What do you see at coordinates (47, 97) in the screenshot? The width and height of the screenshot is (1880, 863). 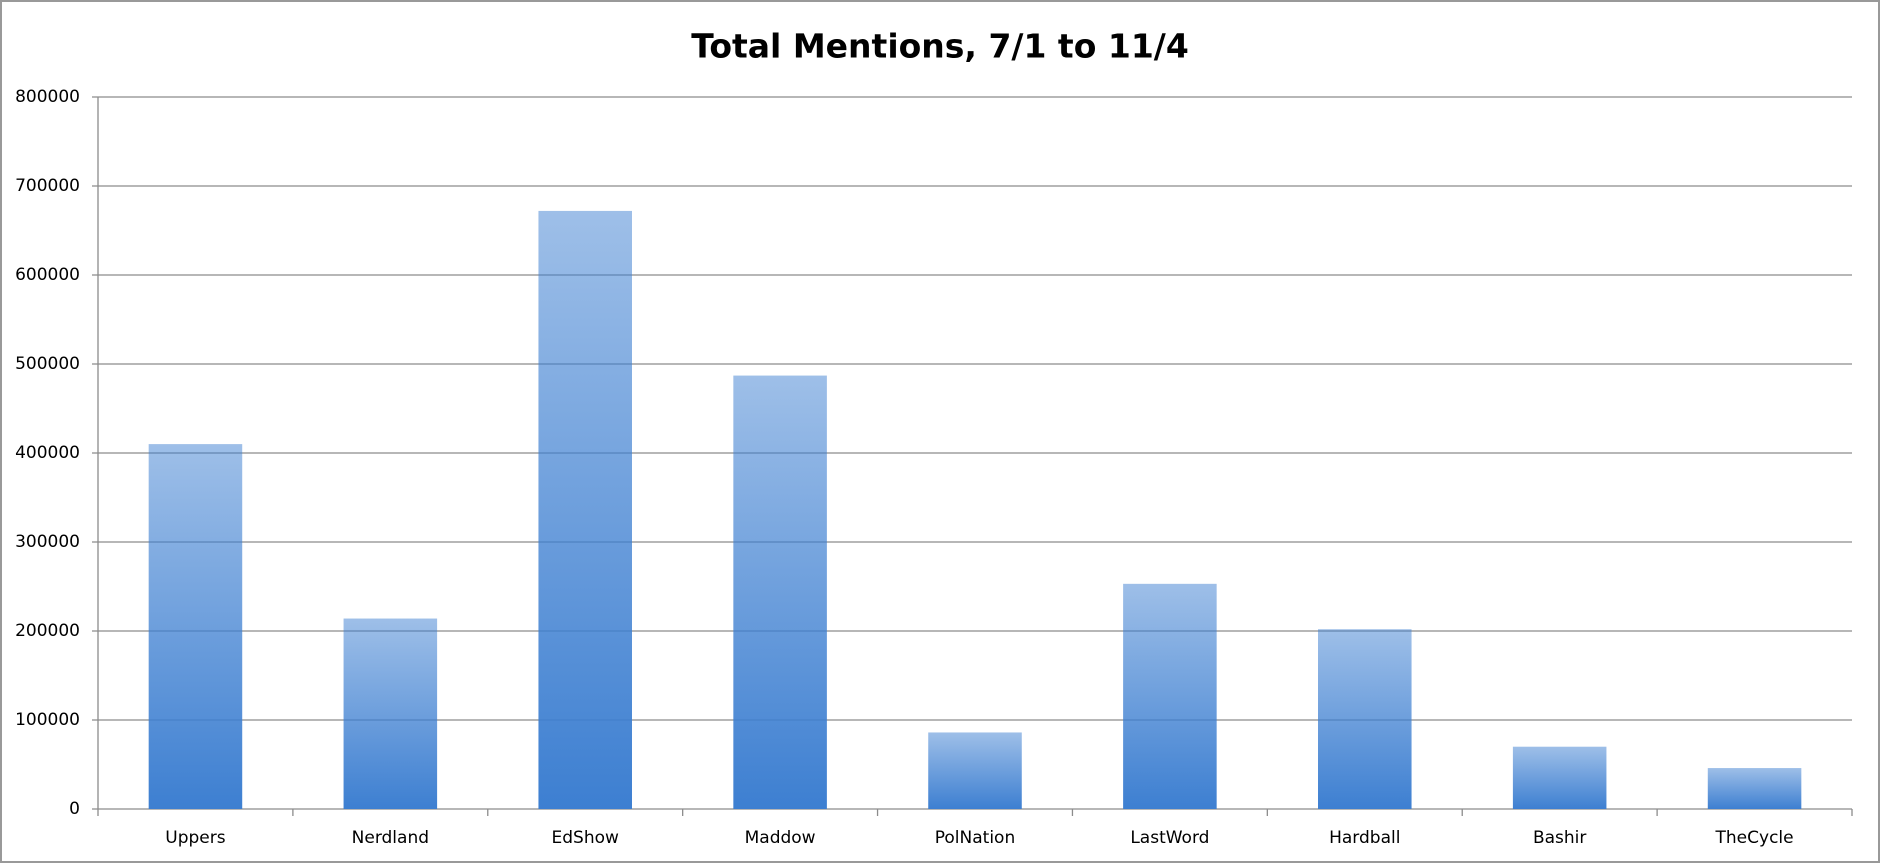 I see `y-tick-label: 800000` at bounding box center [47, 97].